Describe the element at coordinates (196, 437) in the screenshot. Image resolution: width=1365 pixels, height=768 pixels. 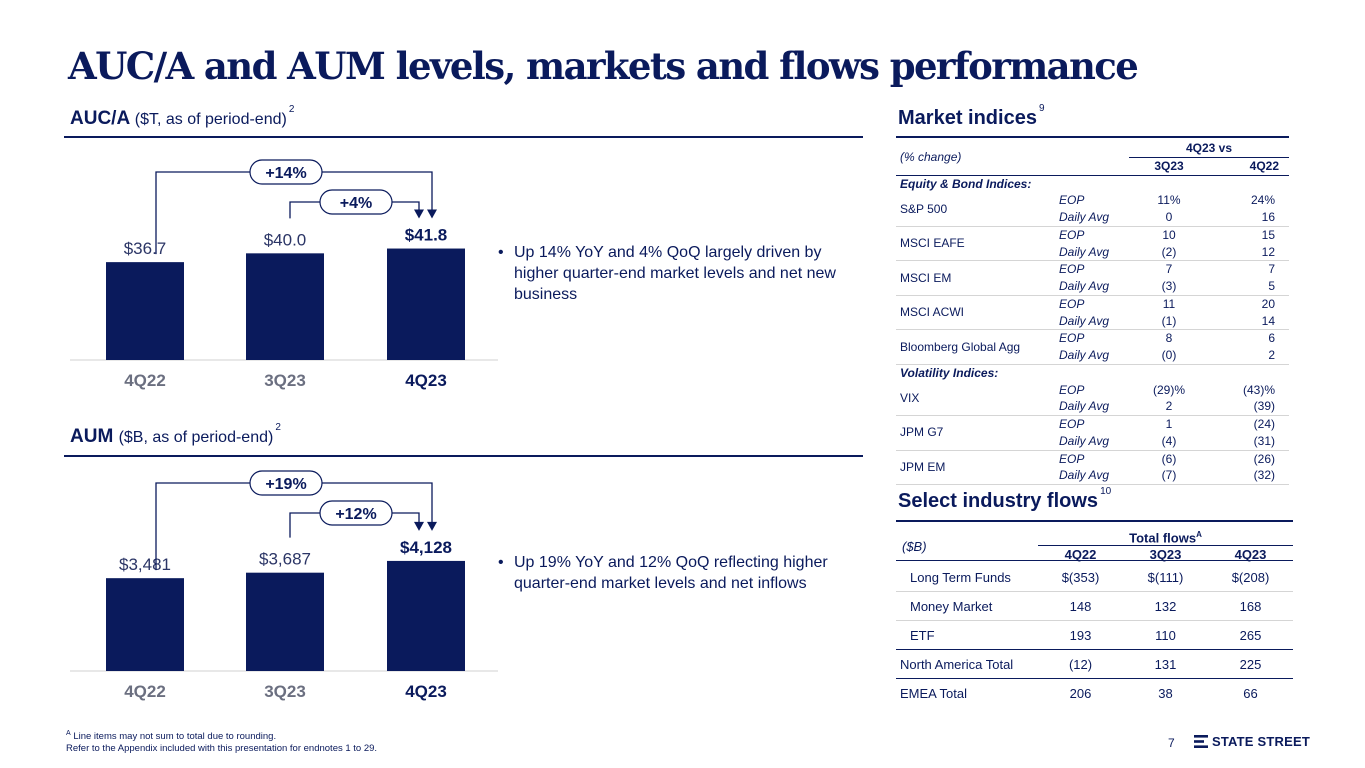
I see `aum-heading-sub: ($B, as of period-end)` at that location.